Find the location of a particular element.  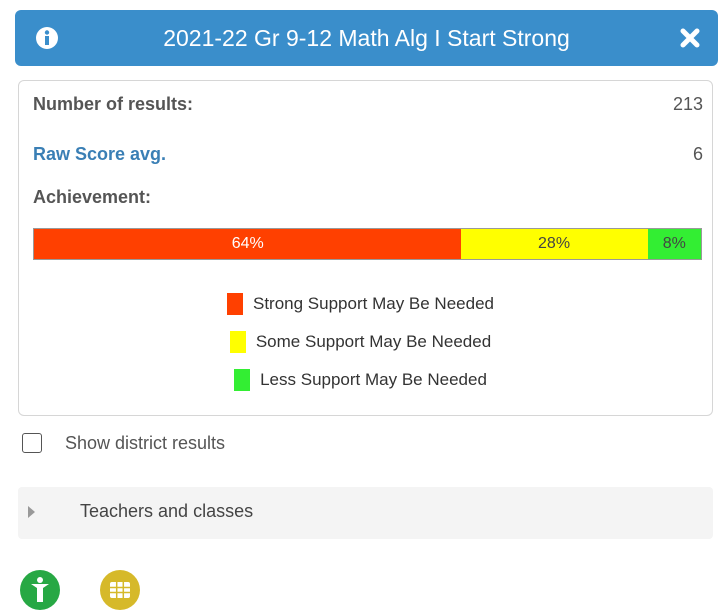

accessibility-button is located at coordinates (40, 590).